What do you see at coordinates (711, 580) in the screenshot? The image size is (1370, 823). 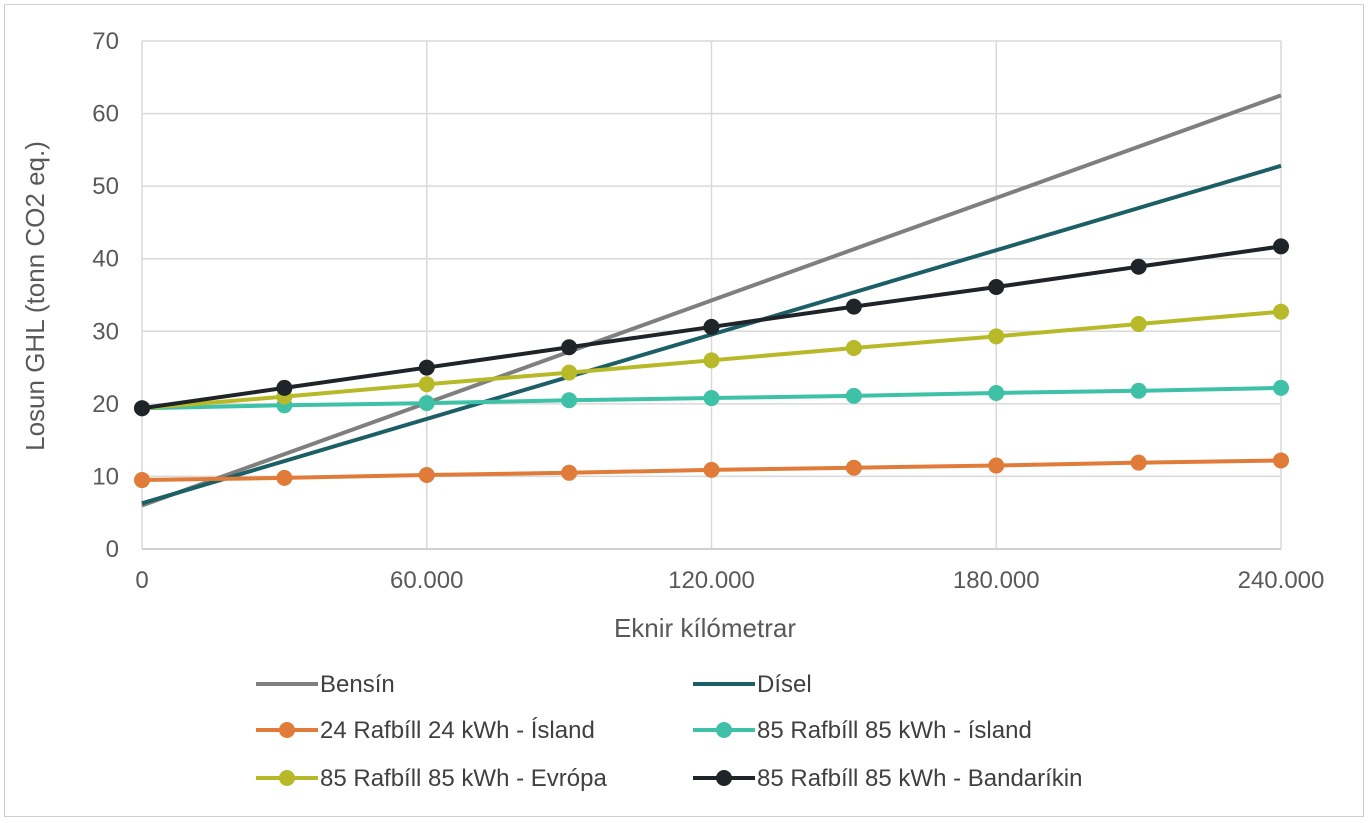 I see `x-tick-label: 120.000` at bounding box center [711, 580].